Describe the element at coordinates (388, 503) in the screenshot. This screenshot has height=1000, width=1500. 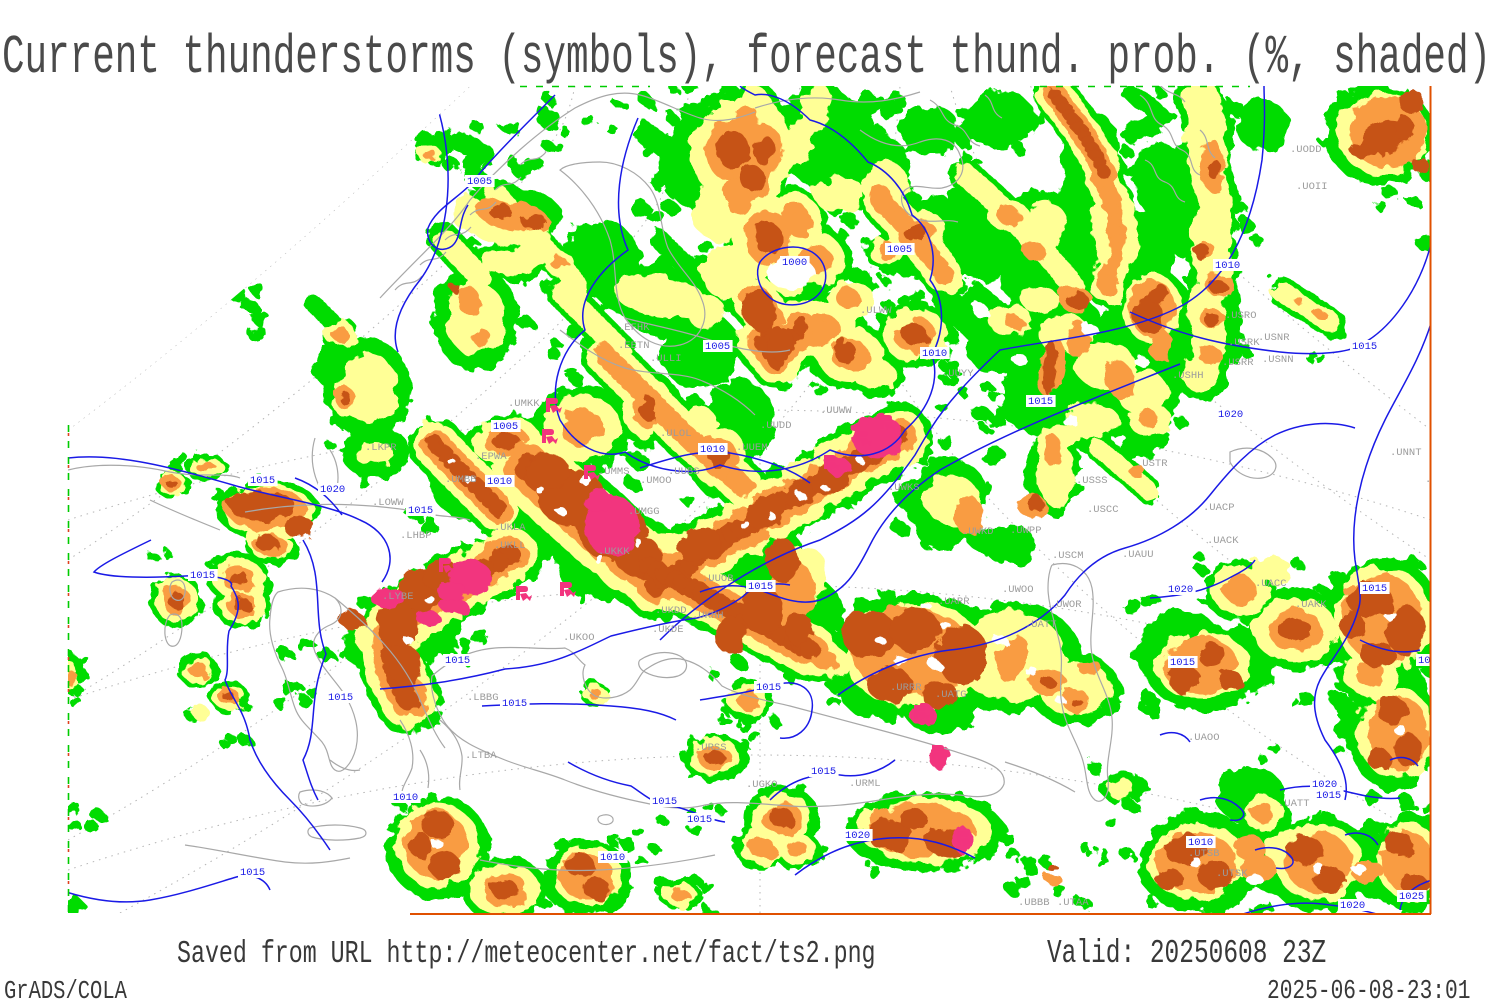
I see `svg-text: .LOWW` at that location.